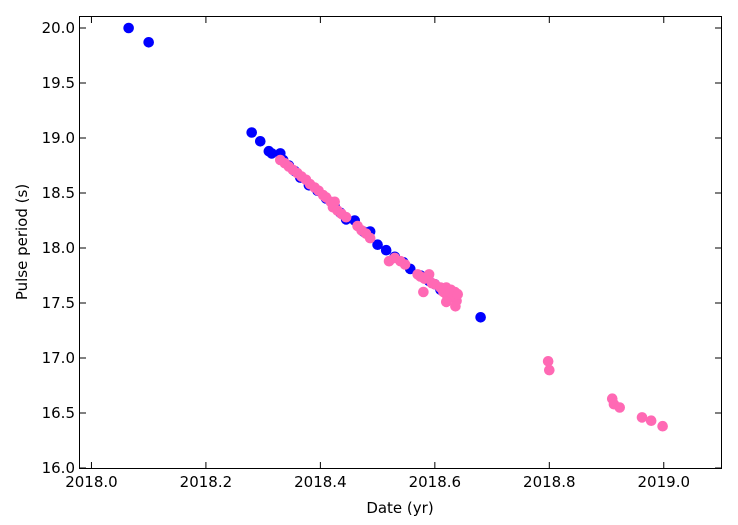 This screenshot has height=525, width=738. I want to click on y-tick-label: 16.0, so click(58, 468).